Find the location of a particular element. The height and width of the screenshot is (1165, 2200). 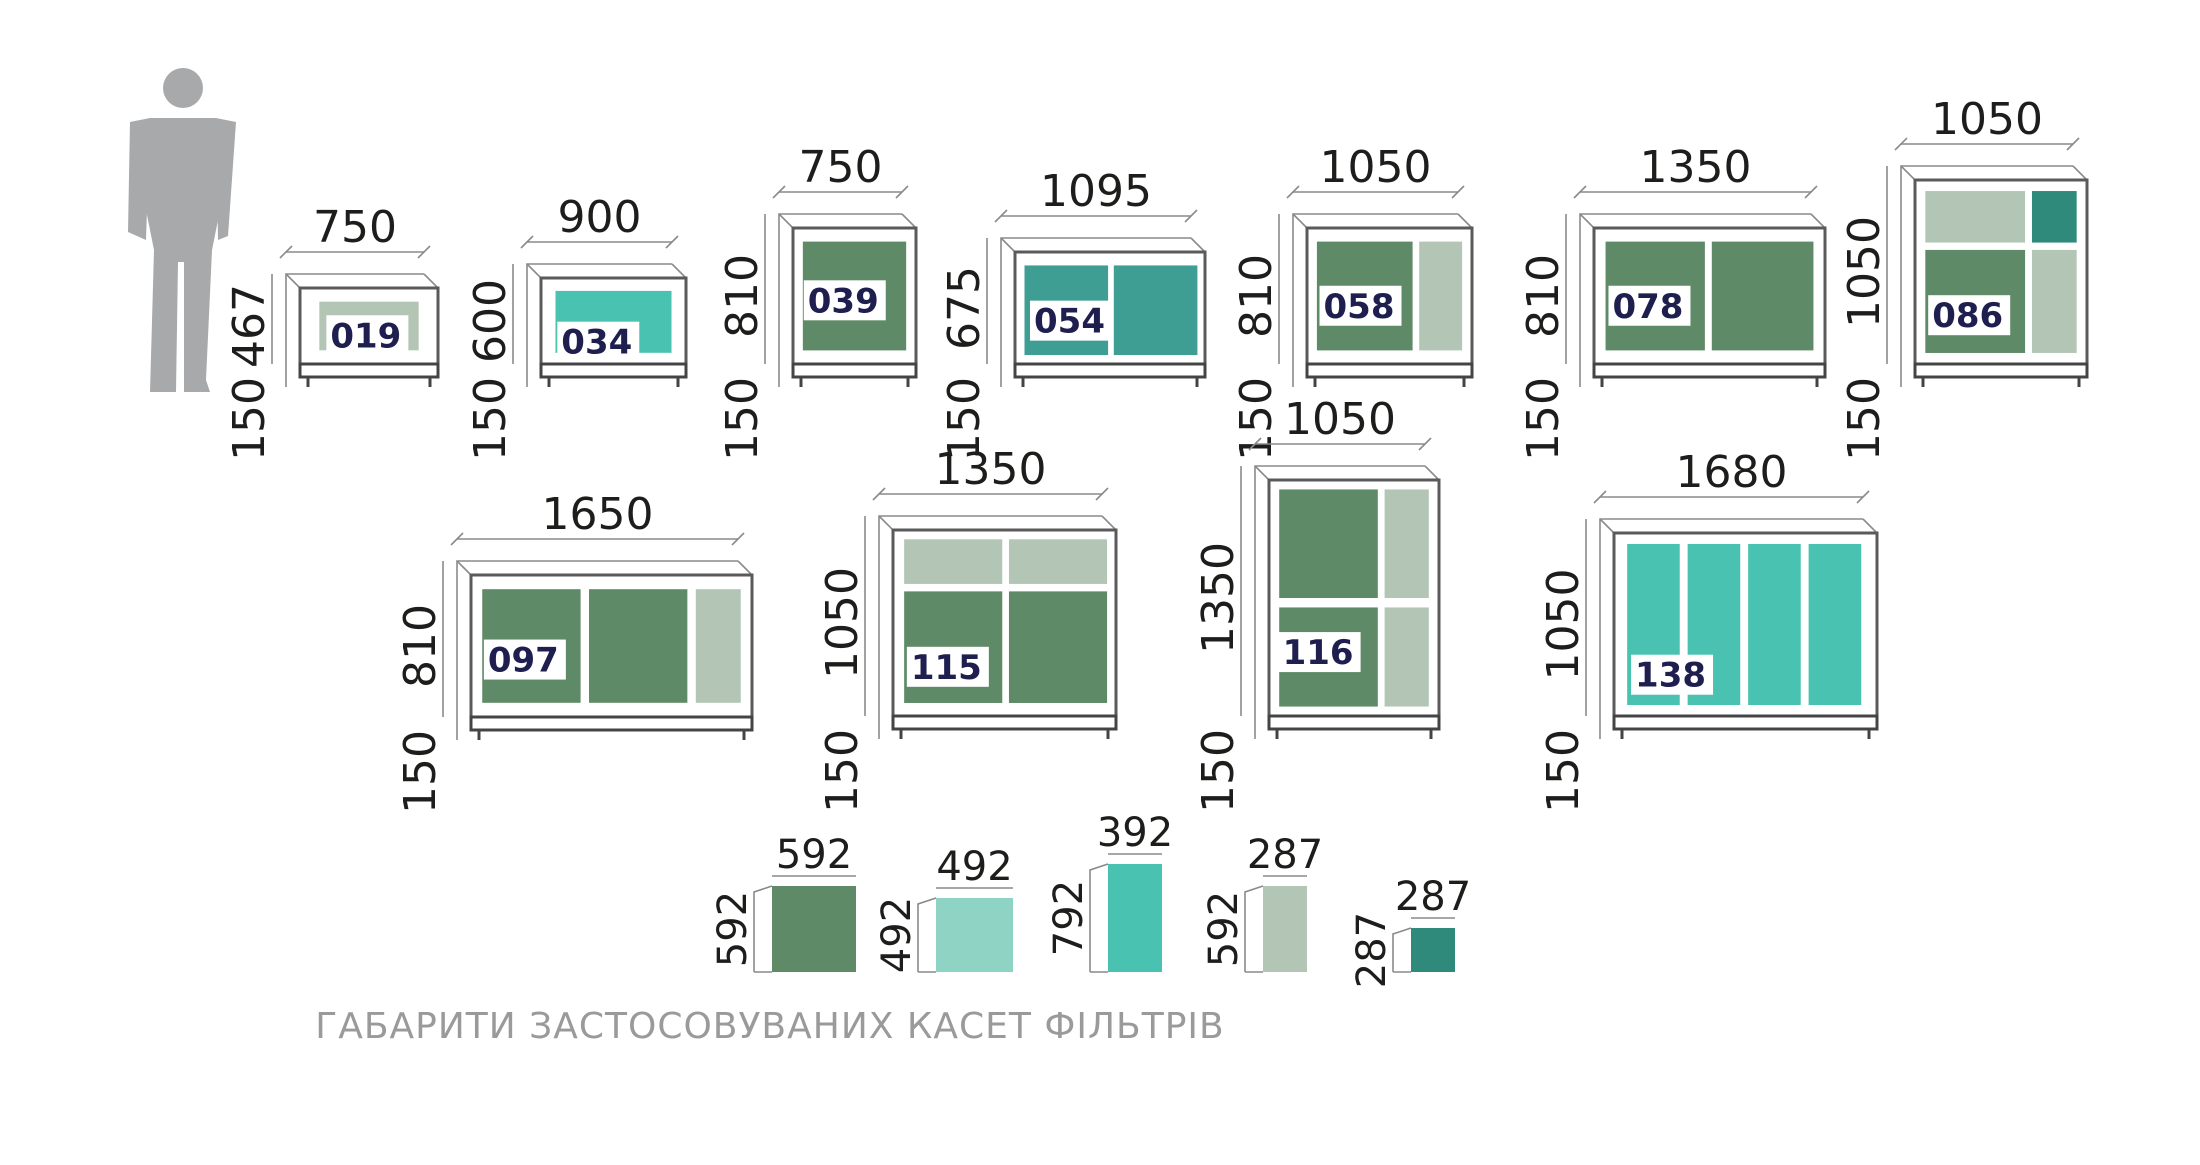

person-left-arm is located at coordinates (139, 179).